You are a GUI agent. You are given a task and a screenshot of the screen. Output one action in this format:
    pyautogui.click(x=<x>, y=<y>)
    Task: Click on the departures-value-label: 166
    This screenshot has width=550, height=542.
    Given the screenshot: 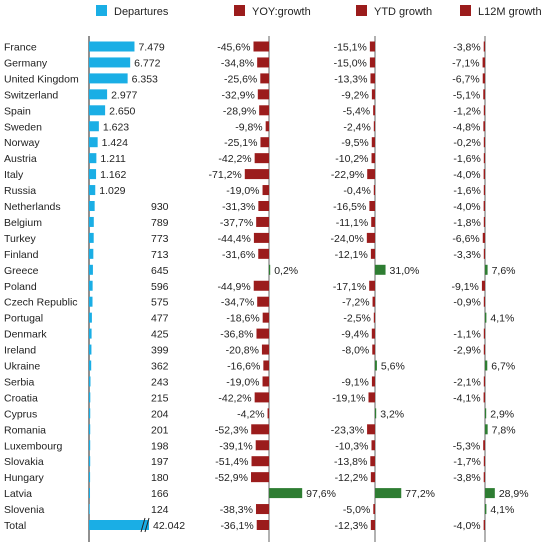 What is the action you would take?
    pyautogui.click(x=160, y=494)
    